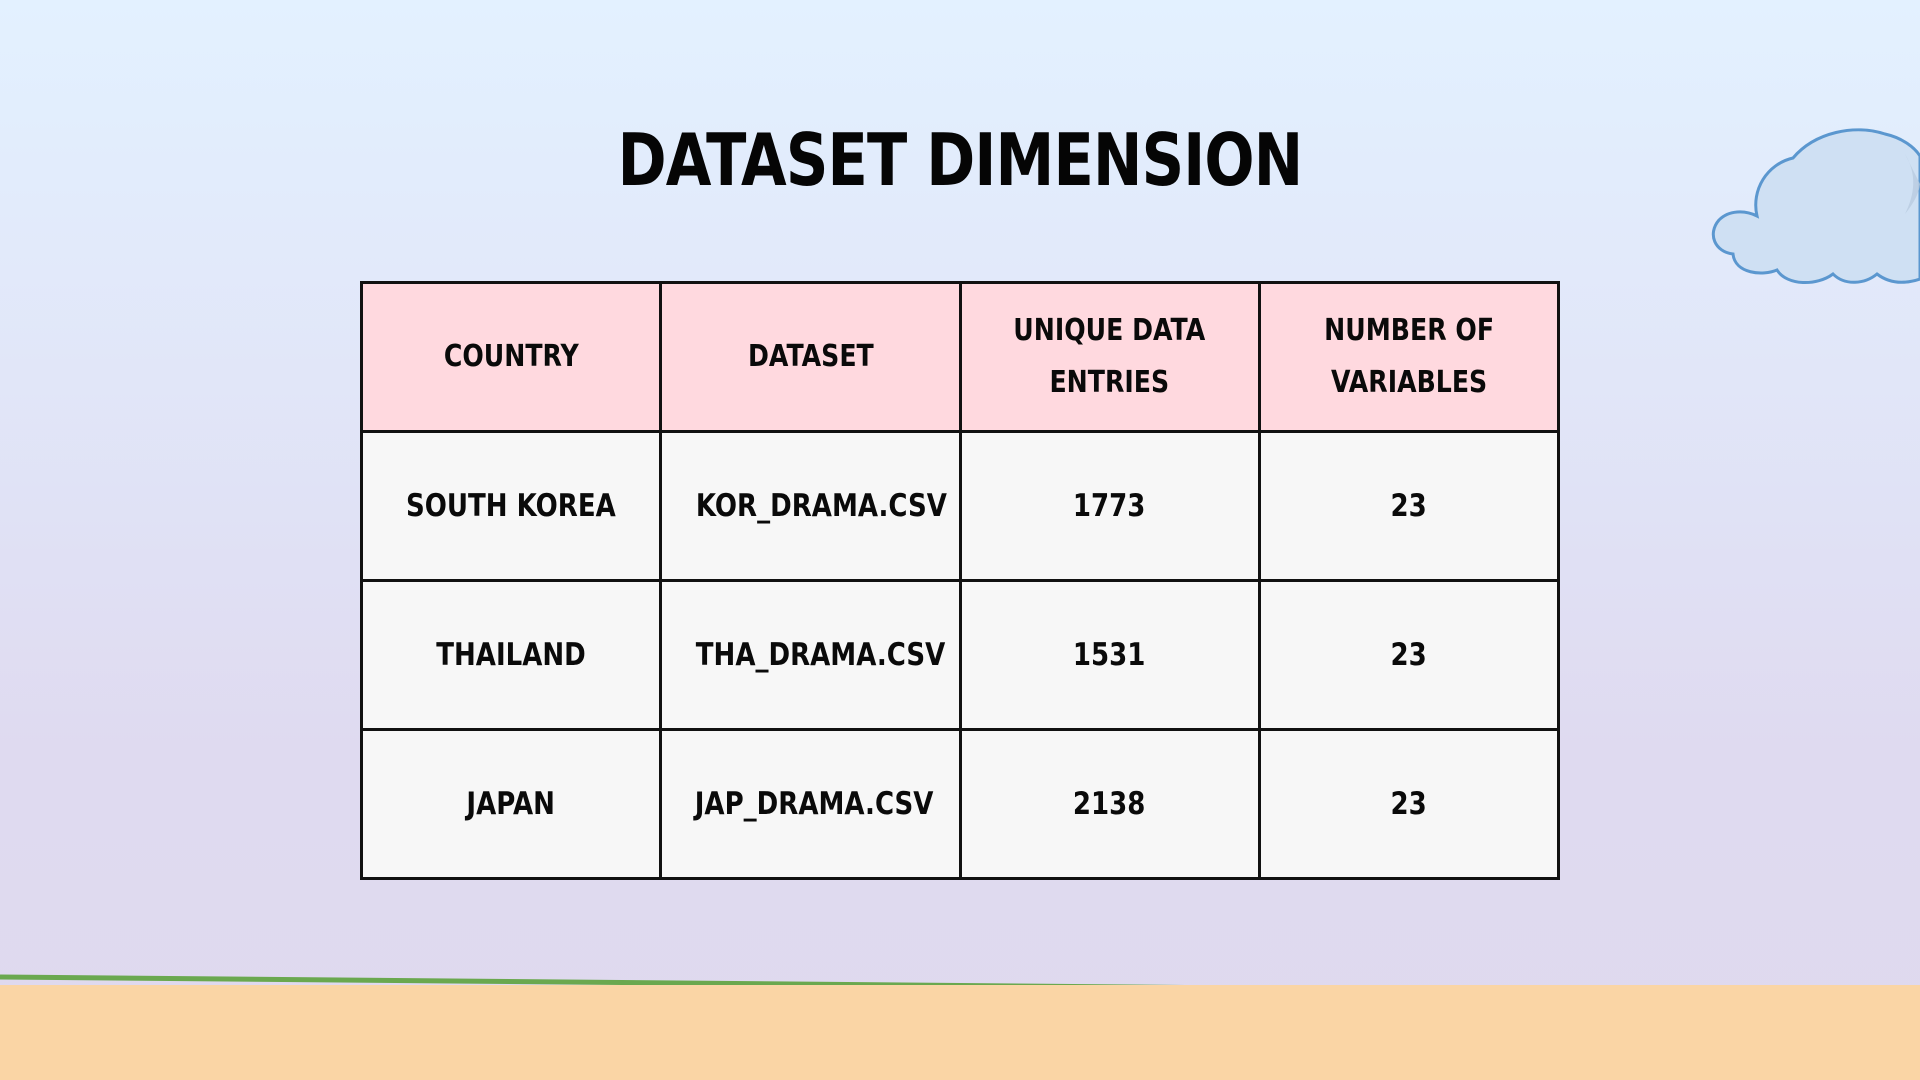  I want to click on cell-dataset: THA_DRAMA.CSV, so click(810, 655).